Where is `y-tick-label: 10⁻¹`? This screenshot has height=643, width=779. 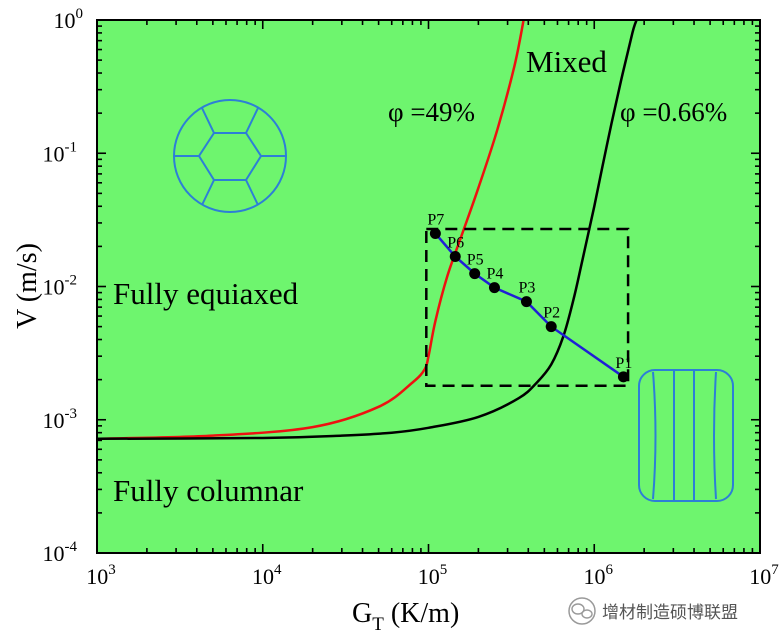
y-tick-label: 10⁻¹ is located at coordinates (60, 152).